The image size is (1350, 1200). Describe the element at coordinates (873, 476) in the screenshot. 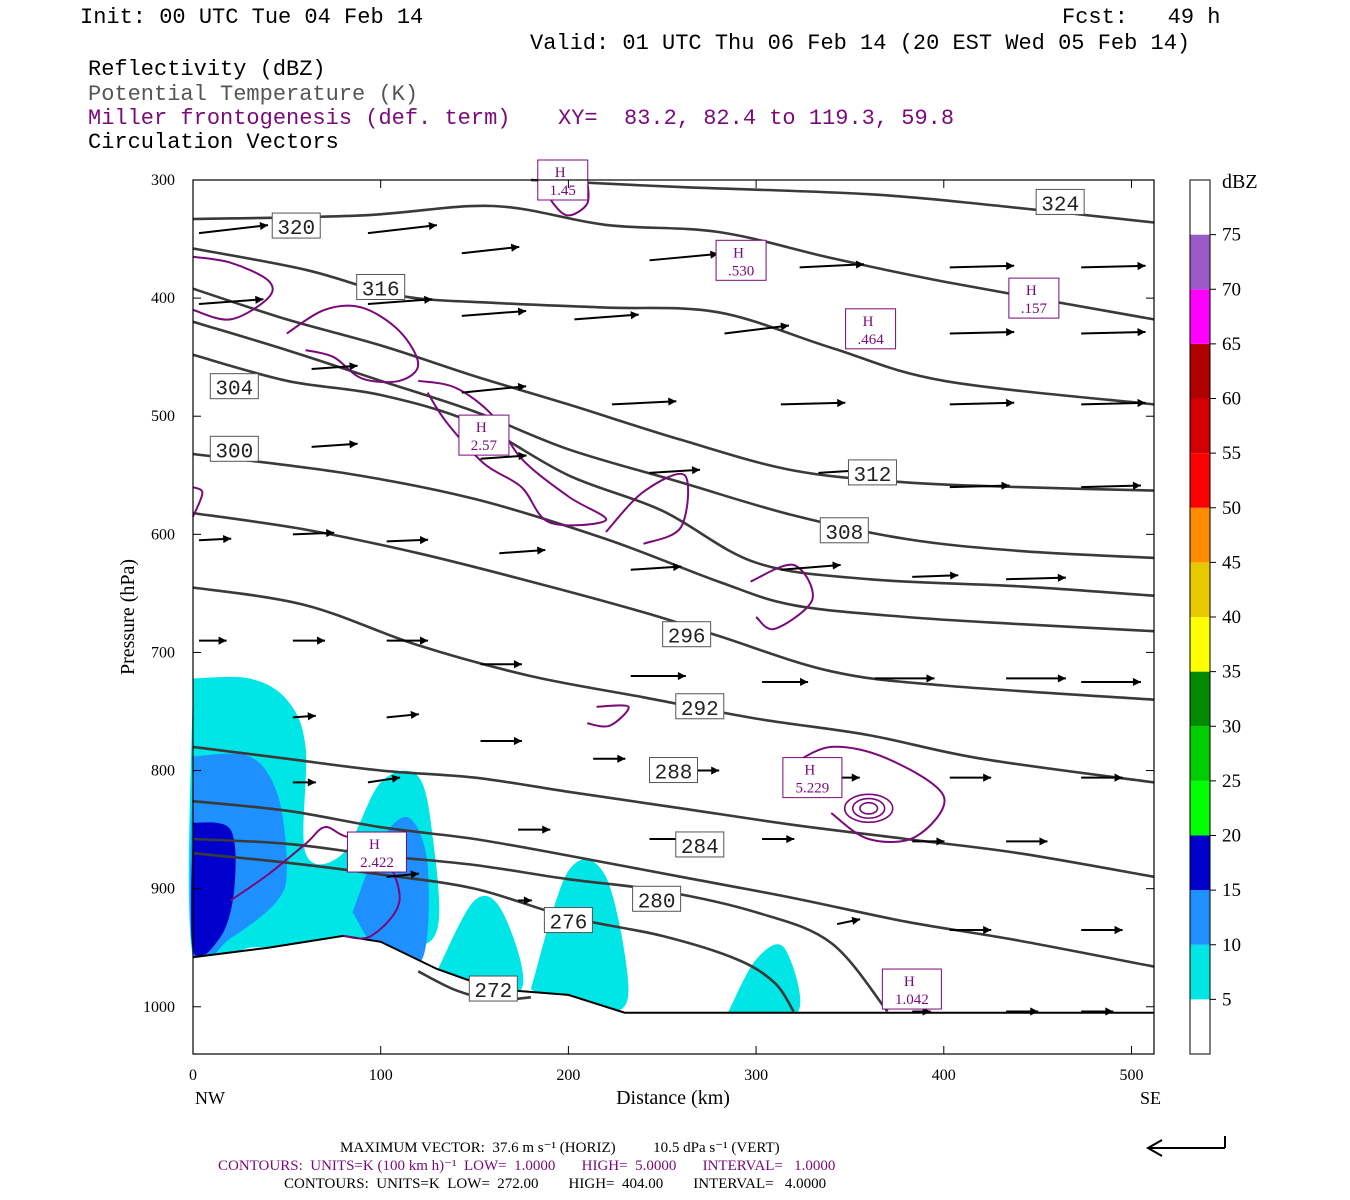

I see `theta-label: 312` at that location.